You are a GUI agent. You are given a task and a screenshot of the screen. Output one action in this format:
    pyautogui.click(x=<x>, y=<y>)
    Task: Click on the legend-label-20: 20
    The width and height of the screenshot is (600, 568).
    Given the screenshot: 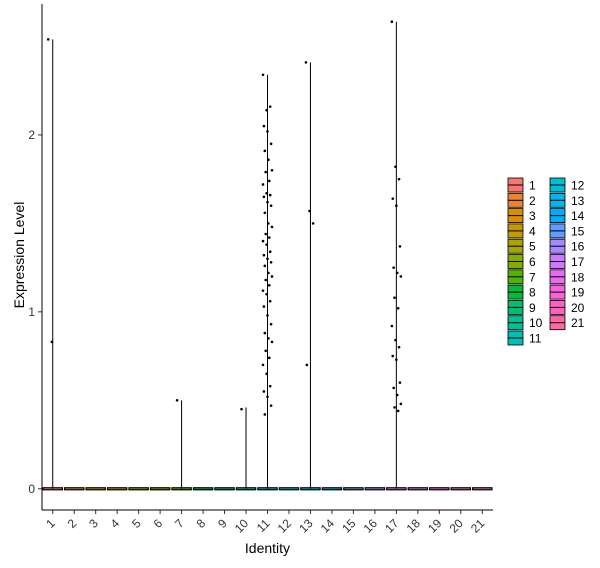 What is the action you would take?
    pyautogui.click(x=578, y=308)
    